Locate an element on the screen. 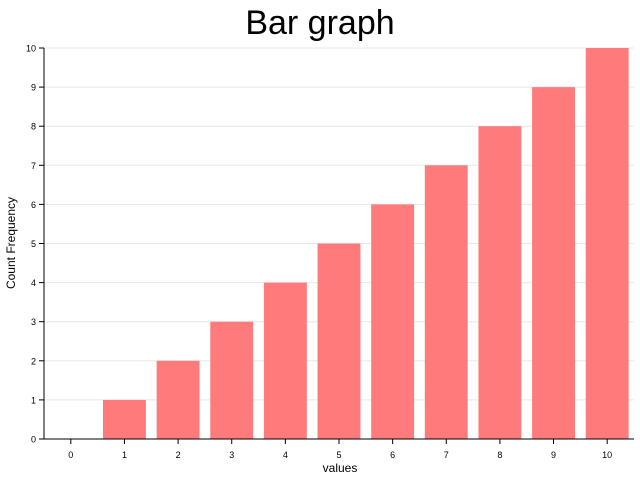 This screenshot has height=485, width=640. y-tick-label-8: 8 is located at coordinates (33, 127).